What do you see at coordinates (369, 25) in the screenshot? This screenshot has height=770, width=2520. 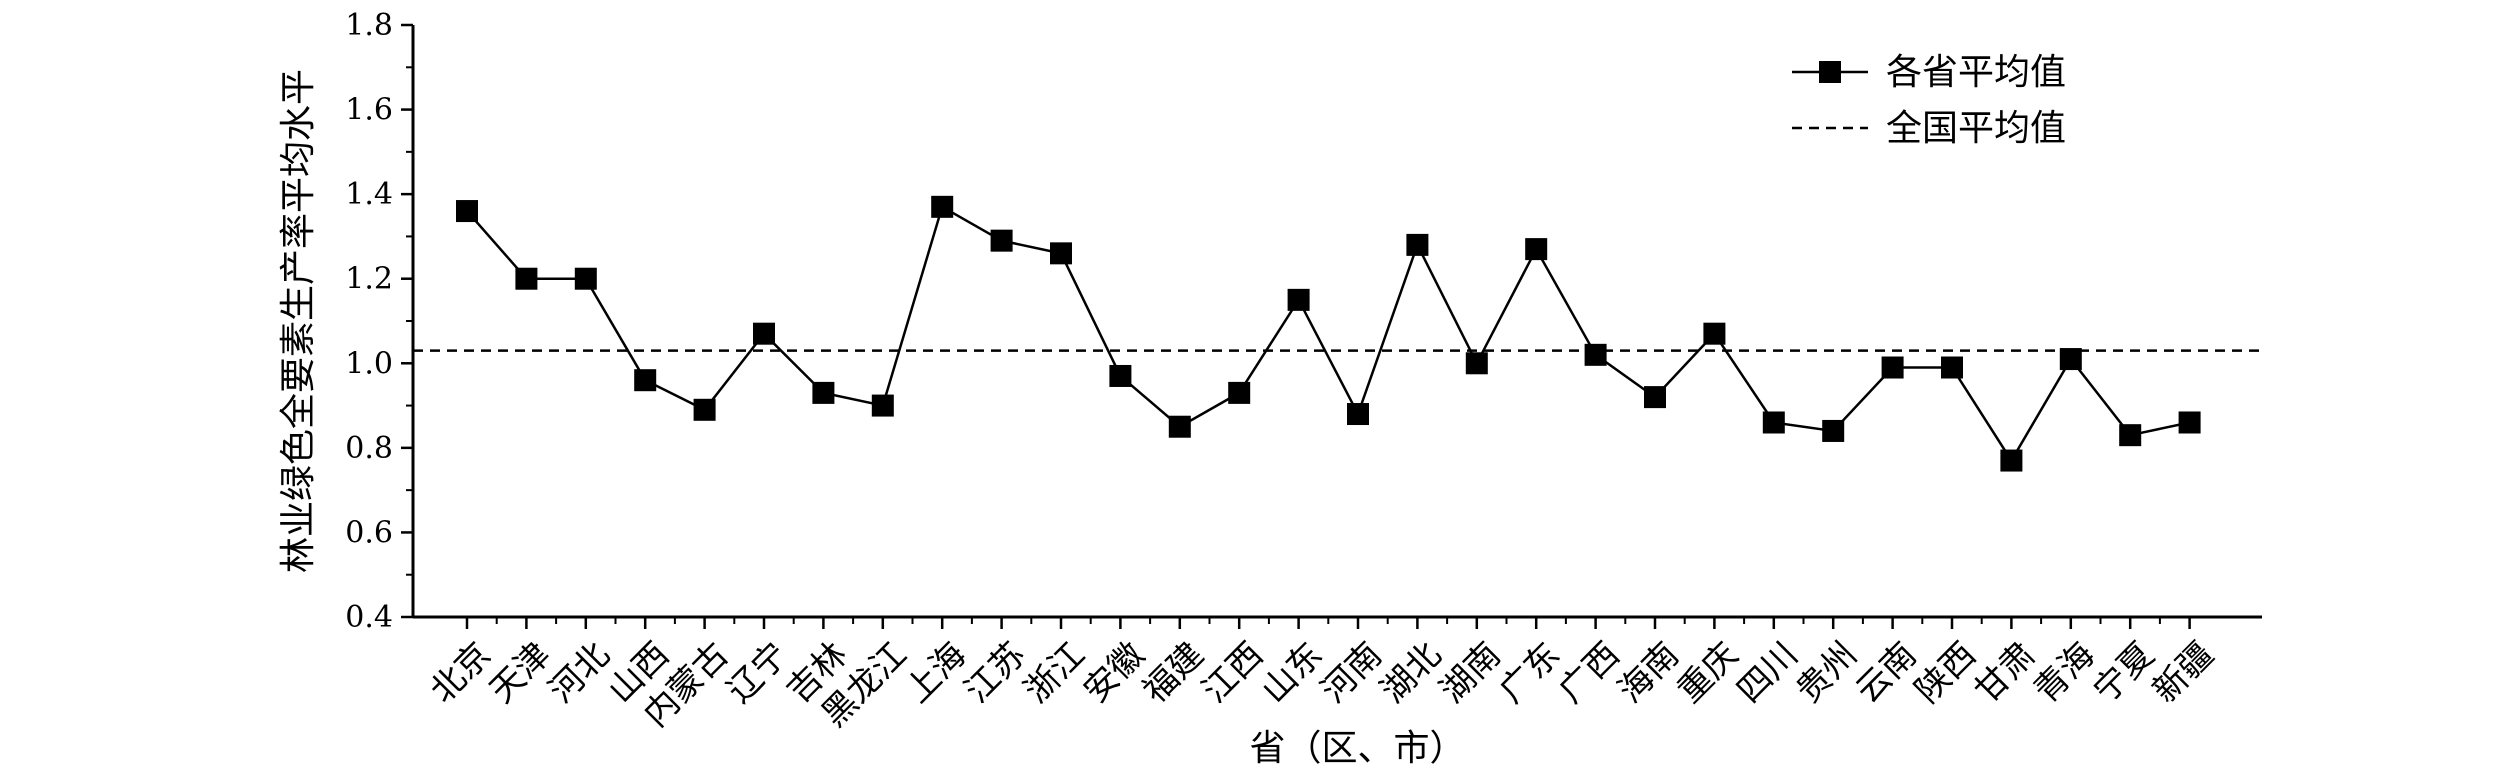 I see `y-tick-label: 1.8` at bounding box center [369, 25].